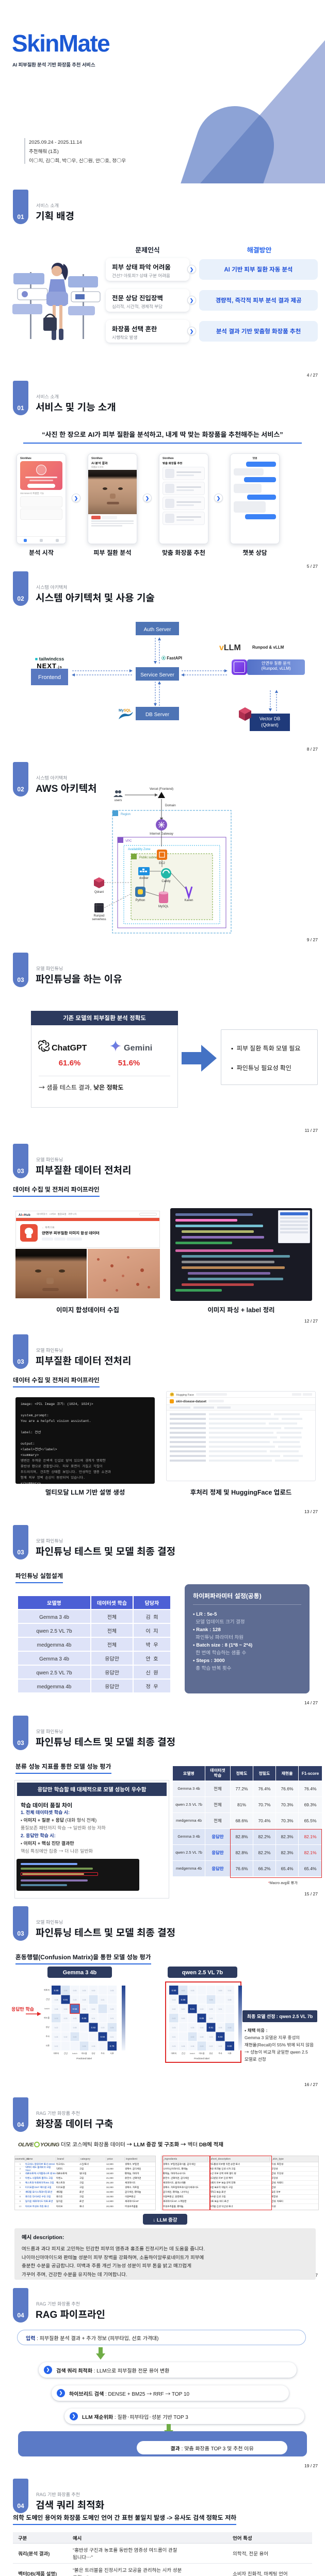 The image size is (325, 2576). I want to click on svg-text: MySQL, so click(163, 906).